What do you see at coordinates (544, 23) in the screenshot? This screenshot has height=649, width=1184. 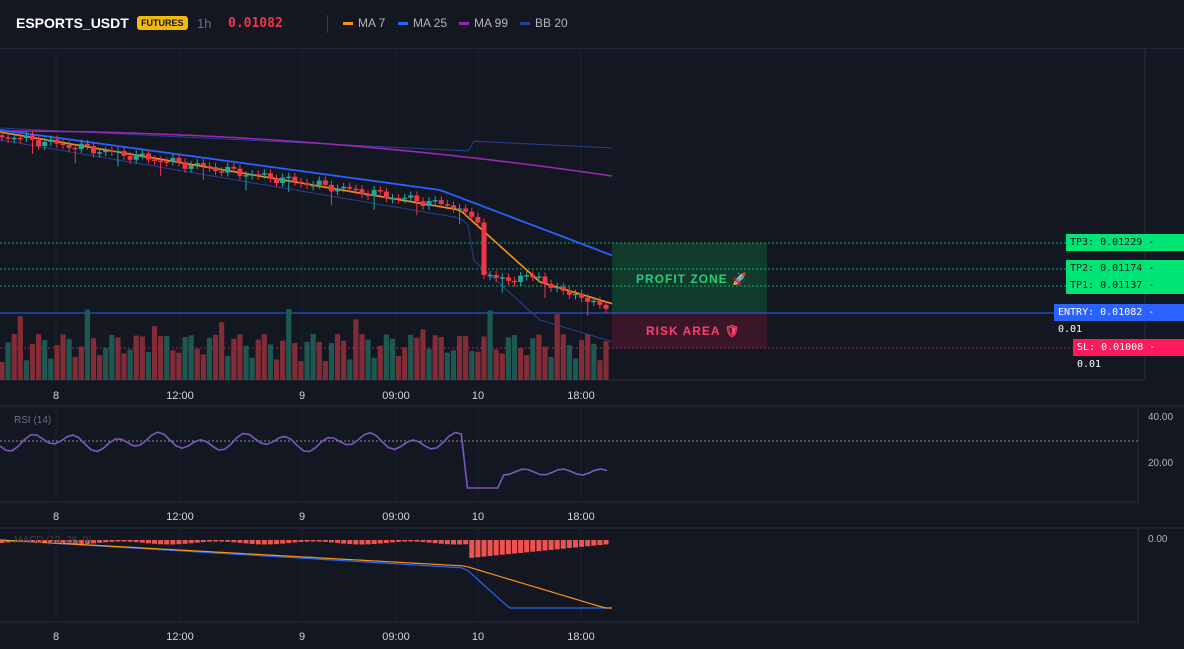 I see `legend-bb20: BB 20` at bounding box center [544, 23].